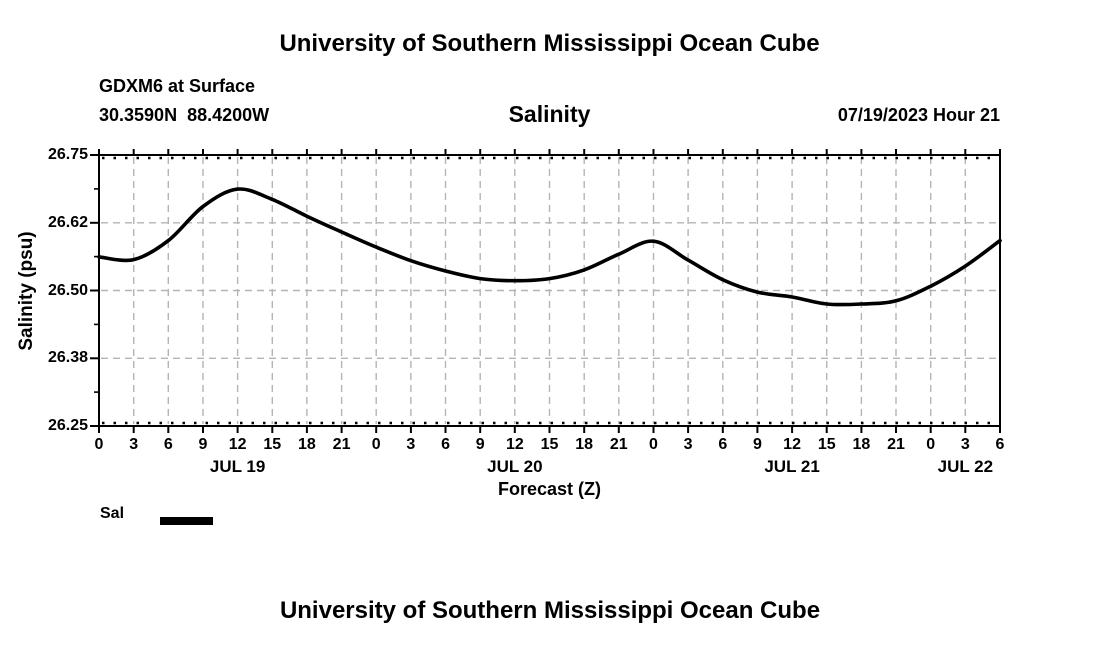  What do you see at coordinates (67, 222) in the screenshot?
I see `y-tick-label: 26.62` at bounding box center [67, 222].